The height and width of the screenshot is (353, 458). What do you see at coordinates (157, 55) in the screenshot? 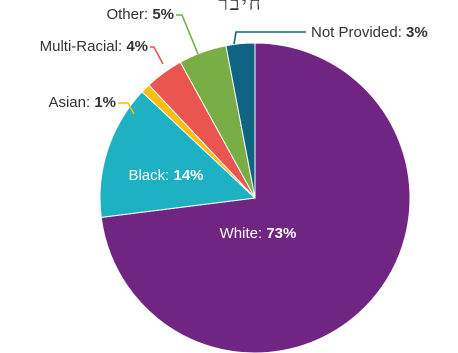
I see `leader-line-multi-racial` at bounding box center [157, 55].